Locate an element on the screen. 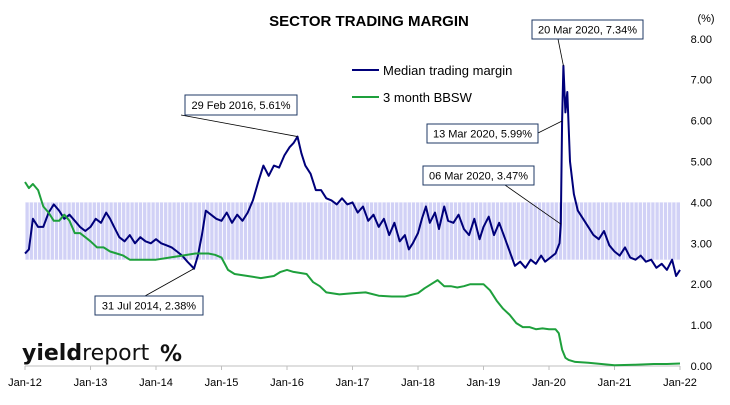  annotation-label: 31 Jul 2014, 2.38% is located at coordinates (149, 307).